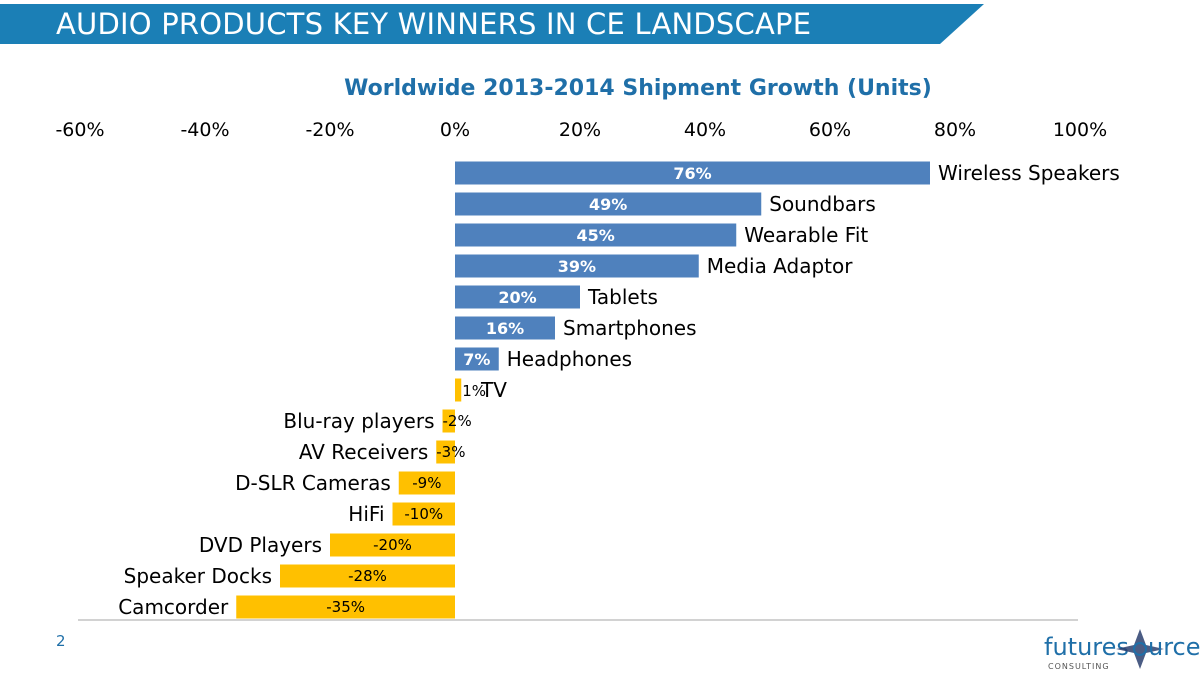  What do you see at coordinates (830, 130) in the screenshot?
I see `x-tick-label: 60%` at bounding box center [830, 130].